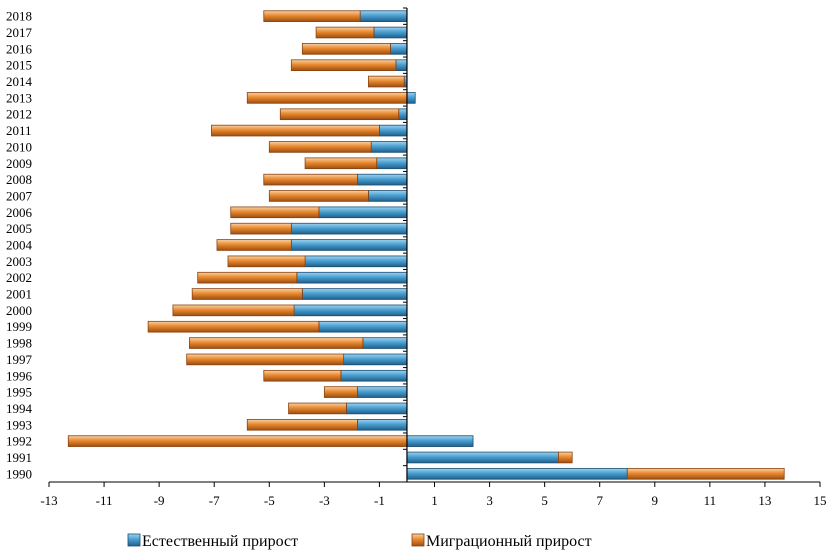  Describe the element at coordinates (376, 408) in the screenshot. I see `bar-natural-1994` at that location.